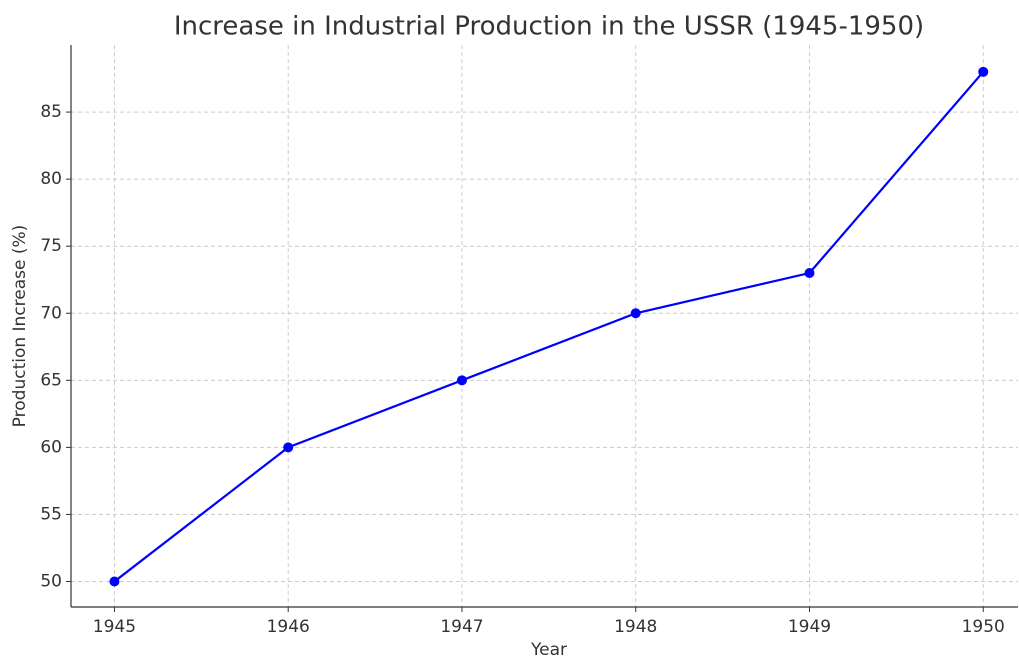  I want to click on x-tick-label: 1946, so click(288, 627).